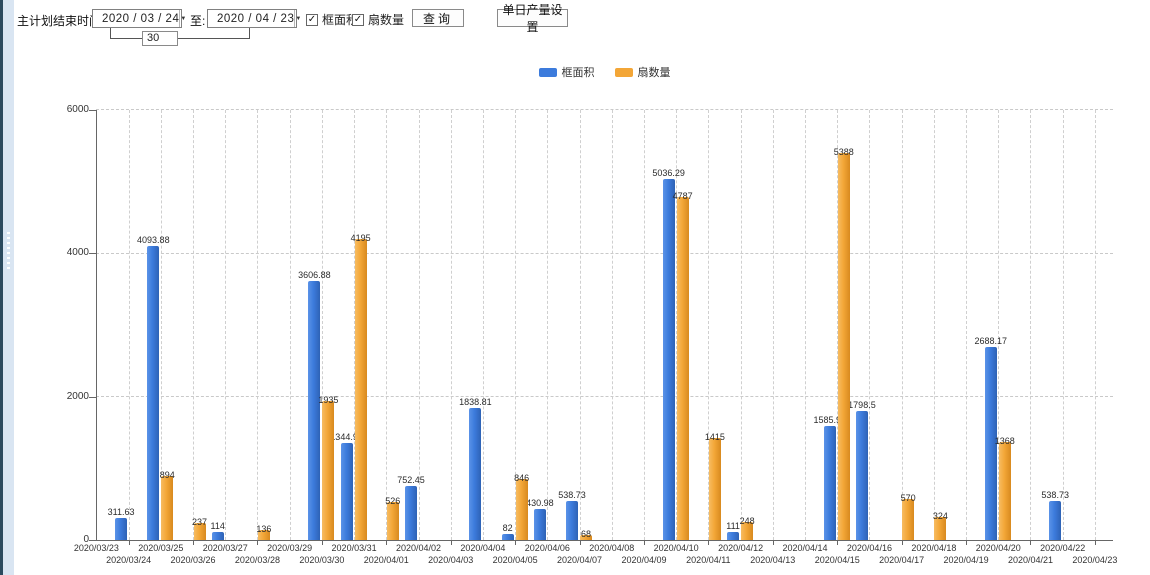 Image resolution: width=1150 pixels, height=575 pixels. What do you see at coordinates (225, 548) in the screenshot?
I see `x-tick-label: 2020/03/27` at bounding box center [225, 548].